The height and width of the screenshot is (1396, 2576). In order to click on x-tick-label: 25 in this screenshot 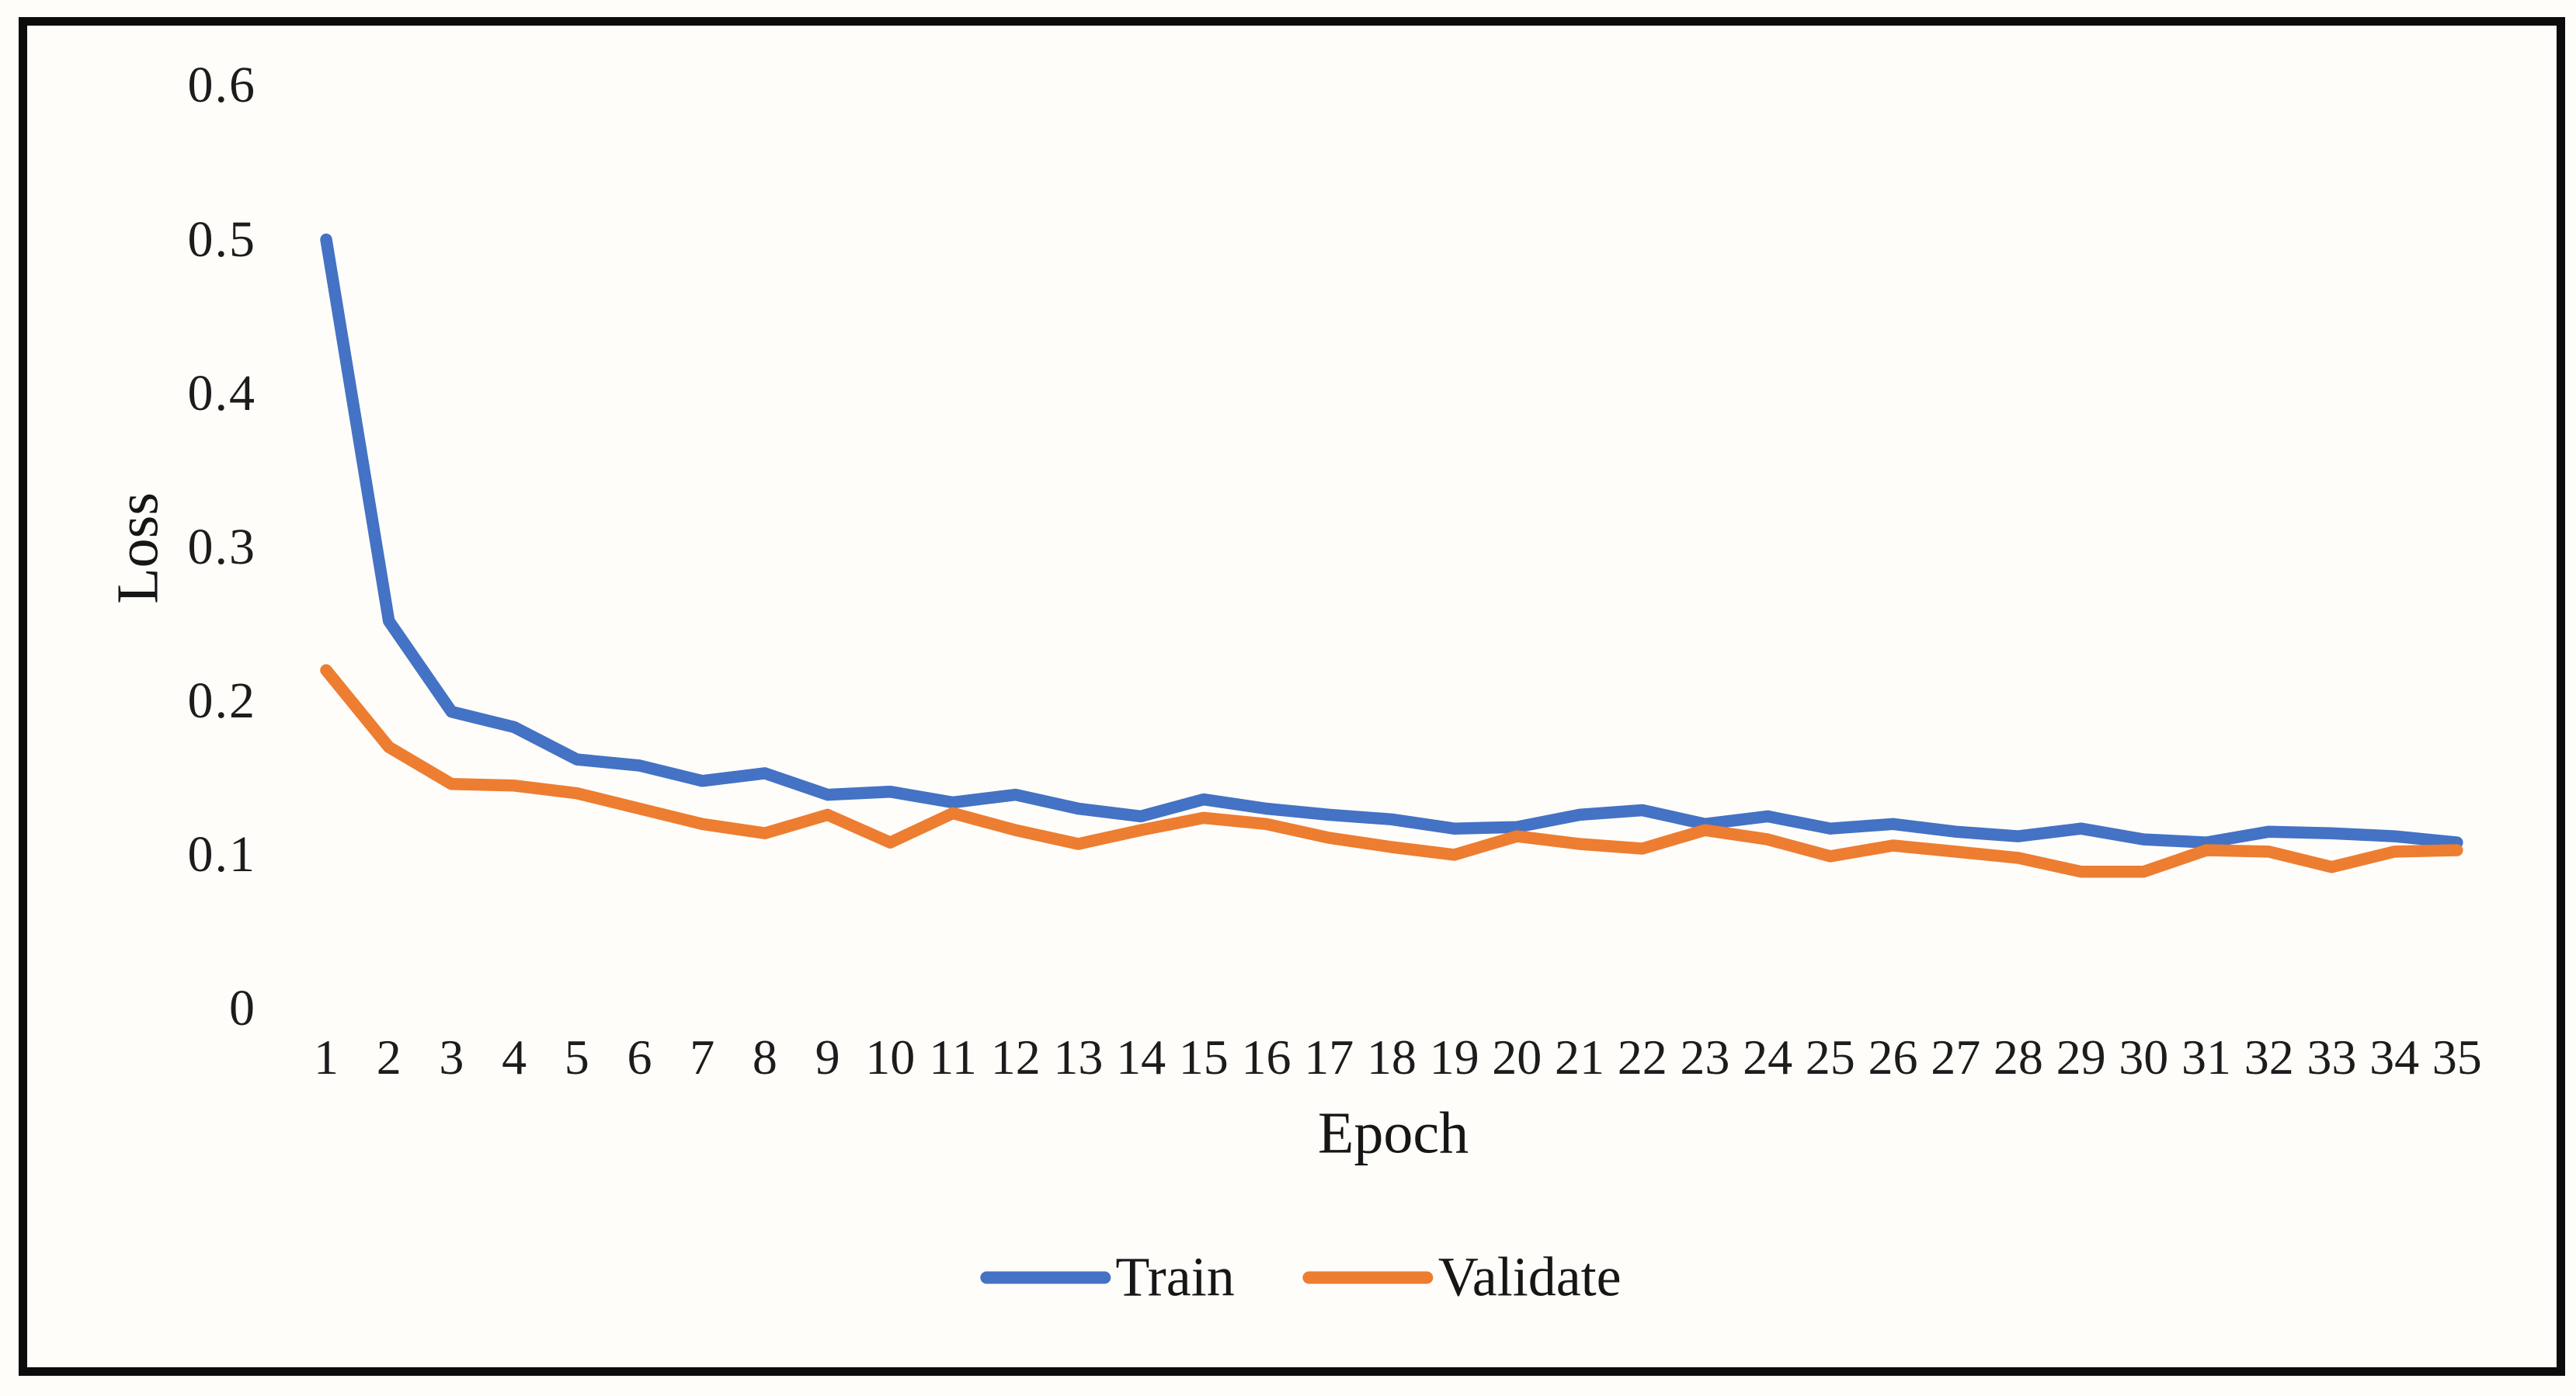, I will do `click(1830, 1057)`.